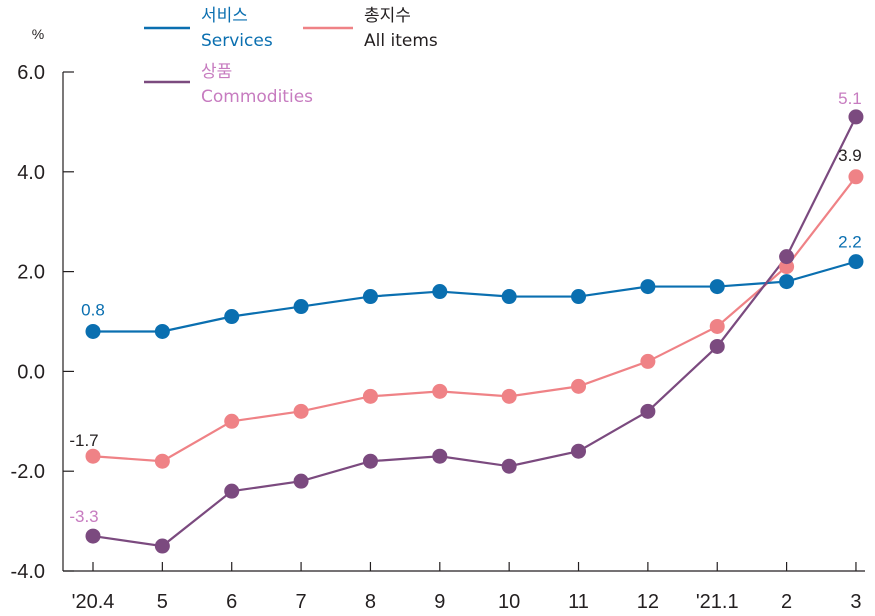  What do you see at coordinates (28, 472) in the screenshot?
I see `y-tick-label: -2.0` at bounding box center [28, 472].